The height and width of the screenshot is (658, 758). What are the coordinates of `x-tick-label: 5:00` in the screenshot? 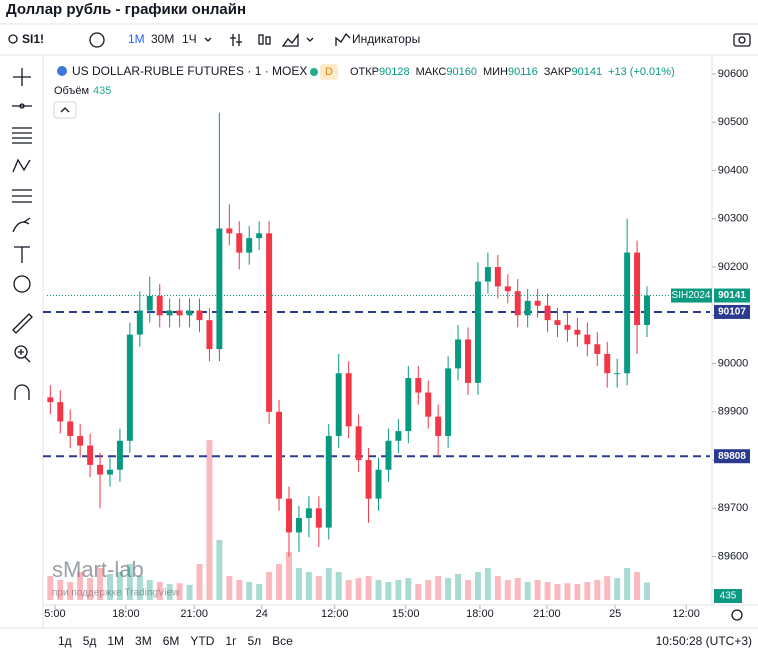 It's located at (54, 614).